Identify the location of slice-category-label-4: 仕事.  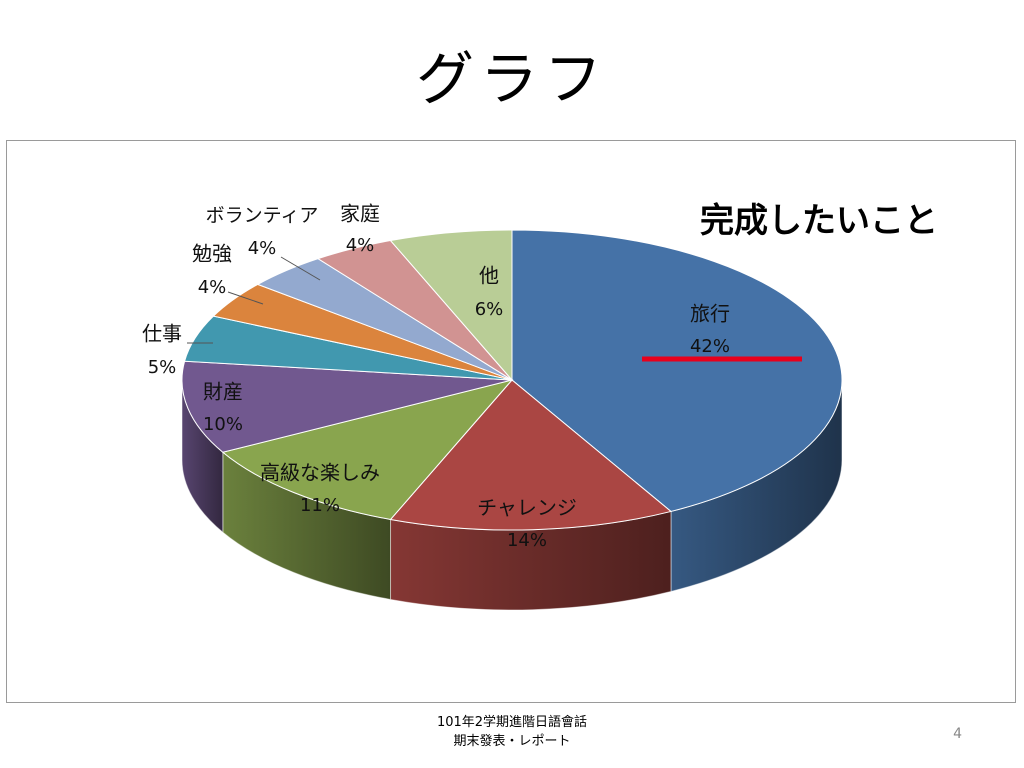
(162, 334).